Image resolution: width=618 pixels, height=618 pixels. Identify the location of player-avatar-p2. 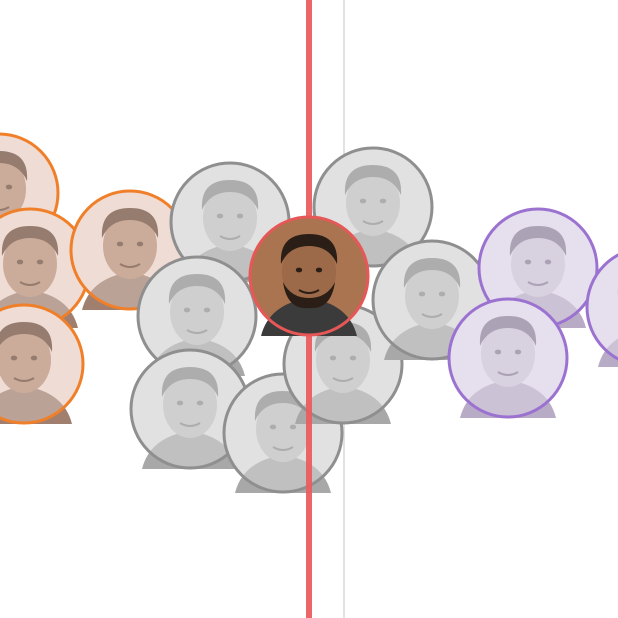
(508, 358).